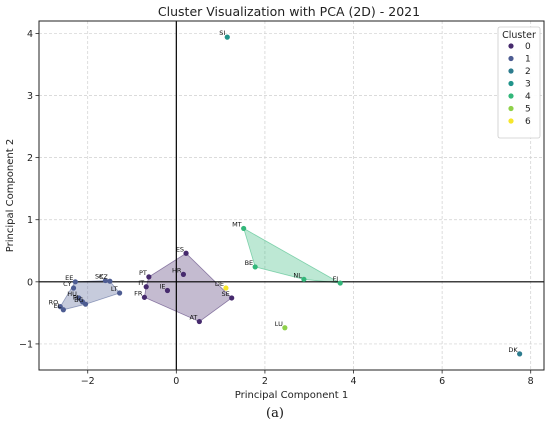  I want to click on point-label: FR, so click(138, 293).